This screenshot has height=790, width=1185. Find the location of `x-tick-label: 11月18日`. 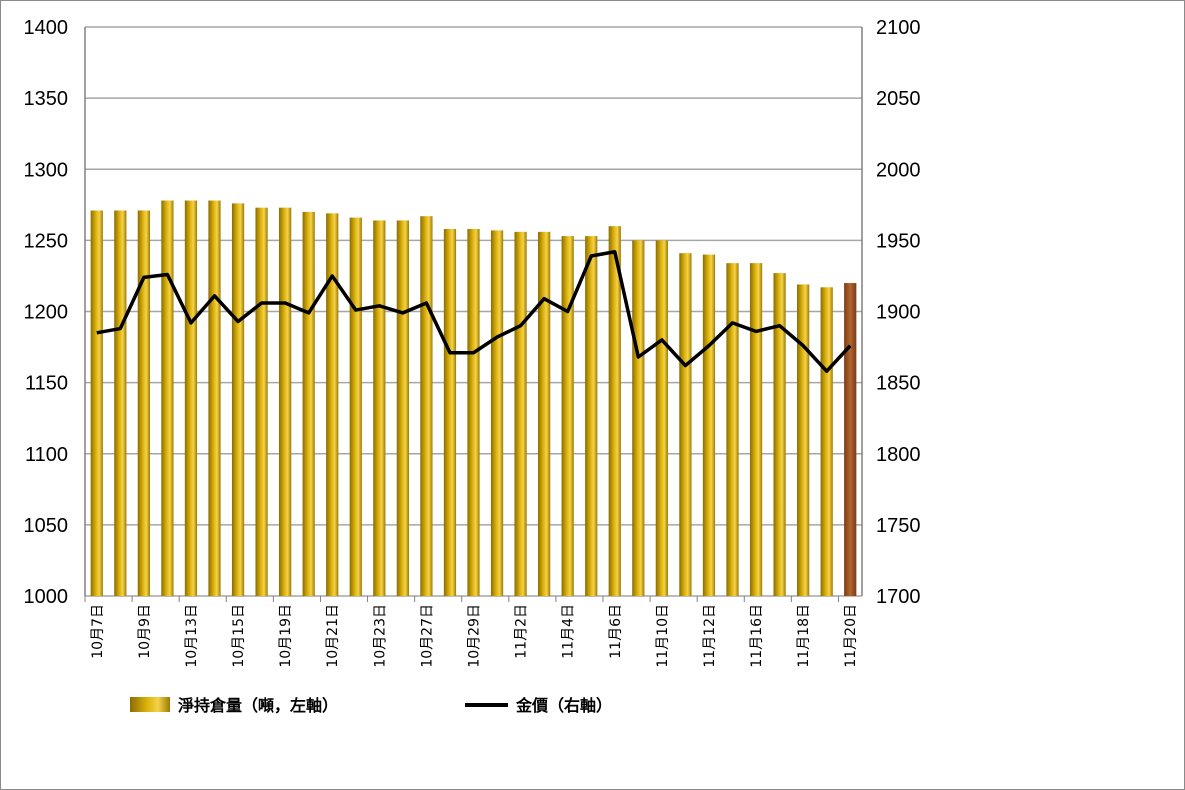

x-tick-label: 11月18日 is located at coordinates (804, 636).